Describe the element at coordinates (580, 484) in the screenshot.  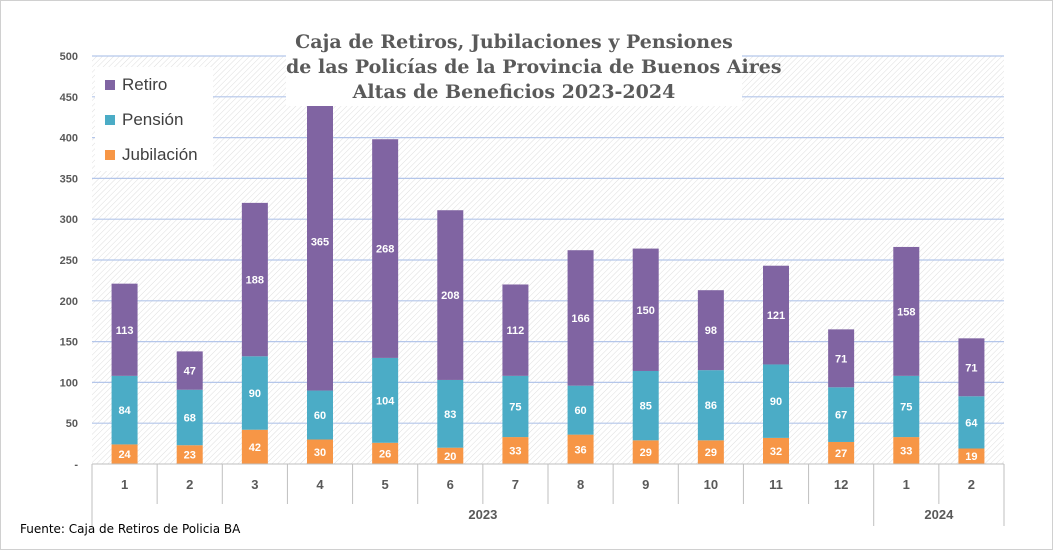
I see `x-tick-label: 8` at that location.